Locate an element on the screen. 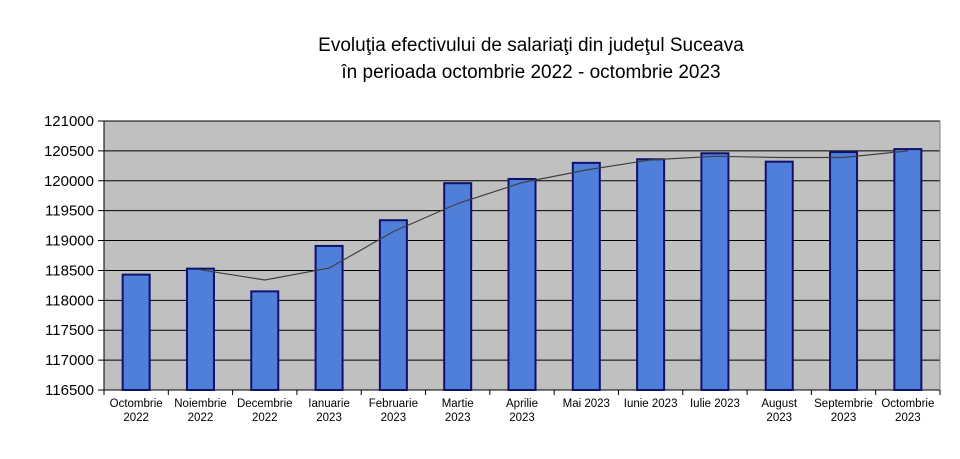  x-tick-label: Iunie 2023 is located at coordinates (651, 404).